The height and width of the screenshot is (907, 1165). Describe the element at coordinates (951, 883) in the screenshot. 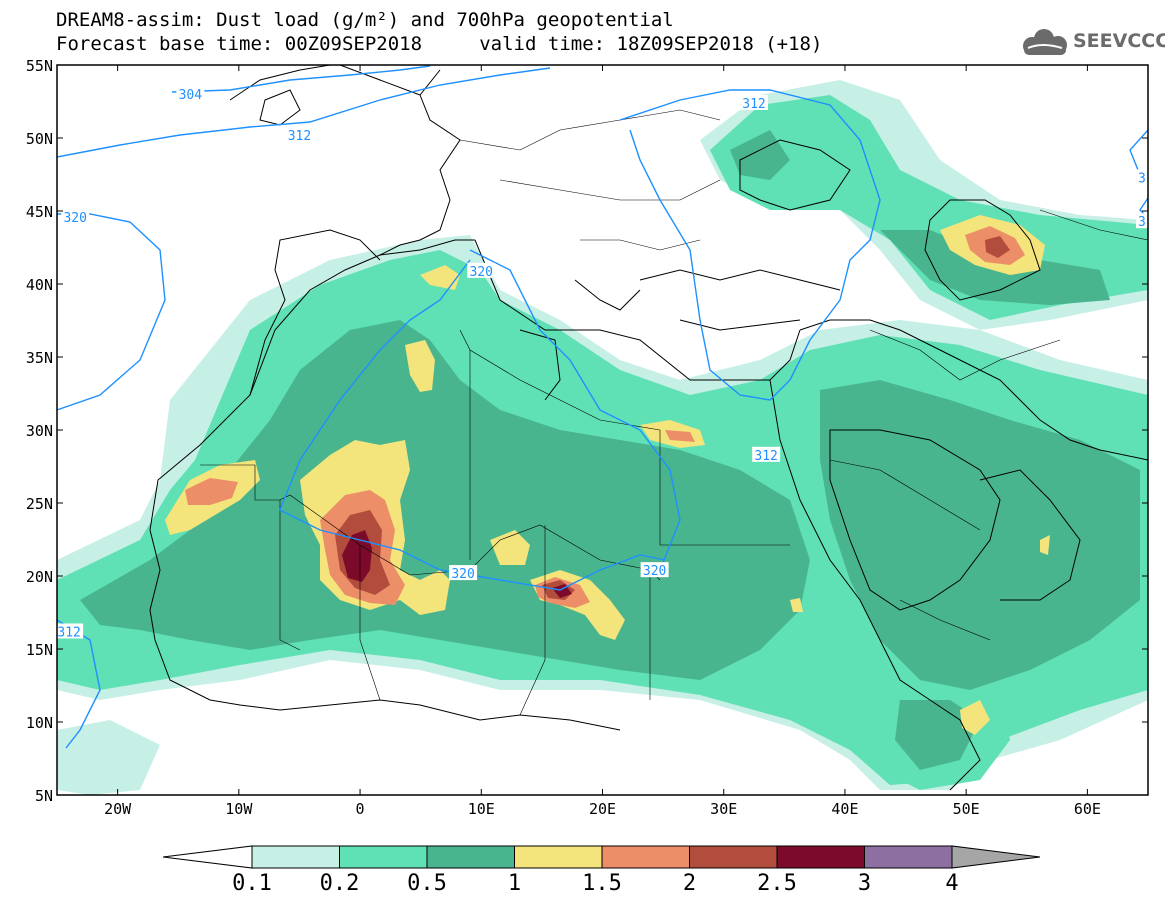

I see `colorbar-label: 4` at that location.